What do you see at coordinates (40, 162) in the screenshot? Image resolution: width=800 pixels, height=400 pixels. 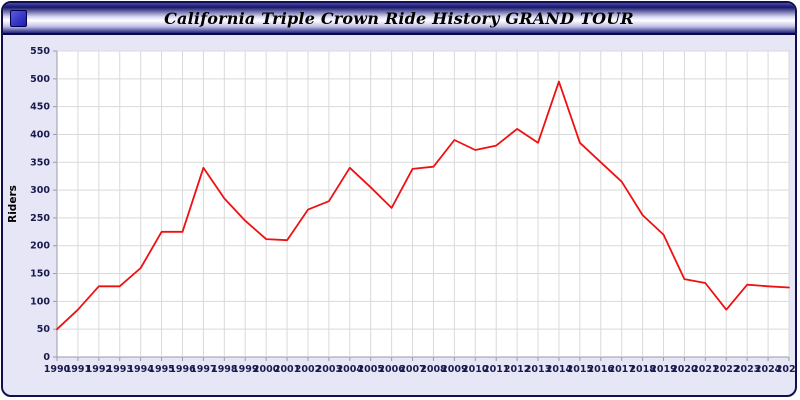 I see `svg-text: 350` at bounding box center [40, 162].